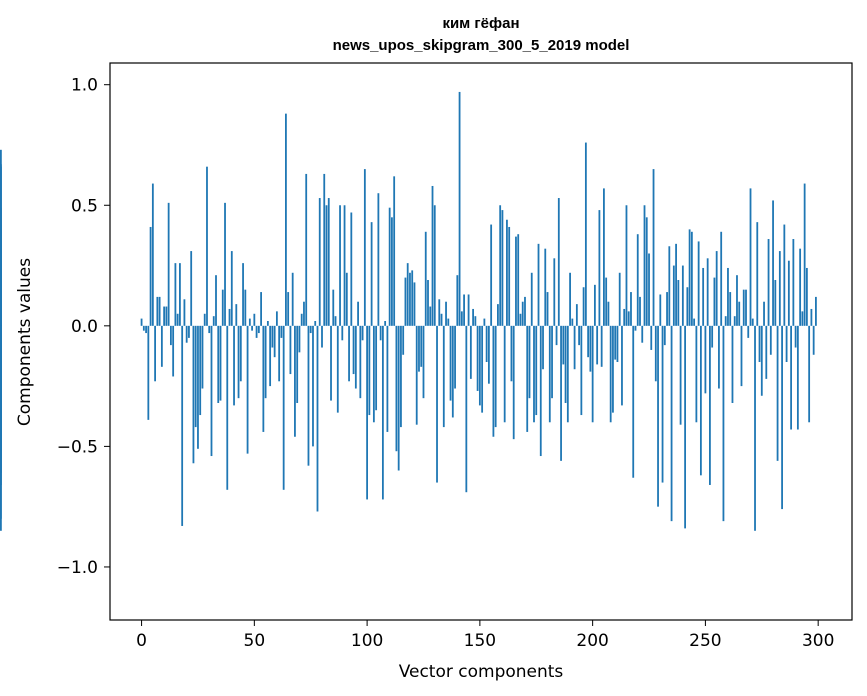 The image size is (867, 696). Describe the element at coordinates (25, 342) in the screenshot. I see `y-axis-label: Components values` at that location.